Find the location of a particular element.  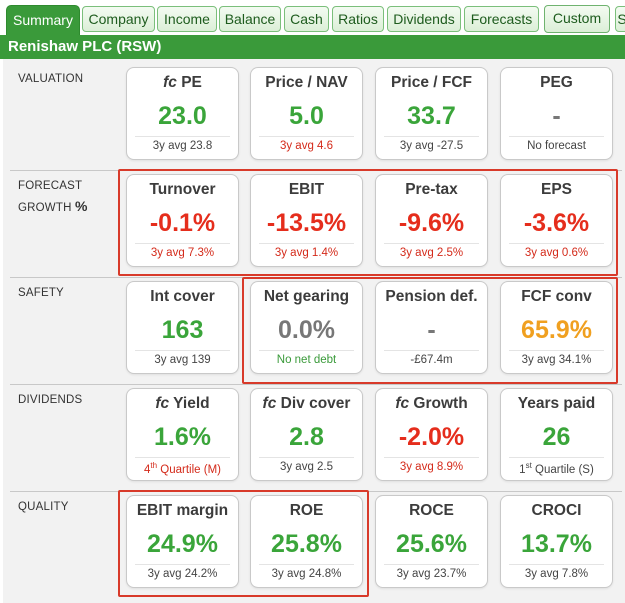

tab-balance: Balance is located at coordinates (250, 19).